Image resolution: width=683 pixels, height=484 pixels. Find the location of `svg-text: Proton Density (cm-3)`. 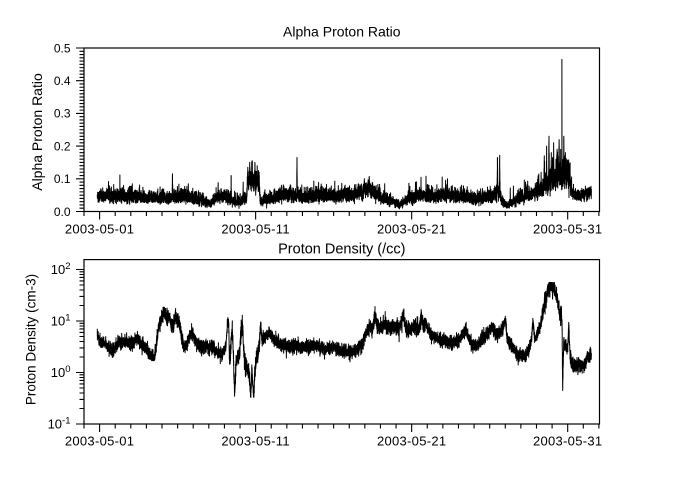

svg-text: Proton Density (cm-3) is located at coordinates (31, 339).